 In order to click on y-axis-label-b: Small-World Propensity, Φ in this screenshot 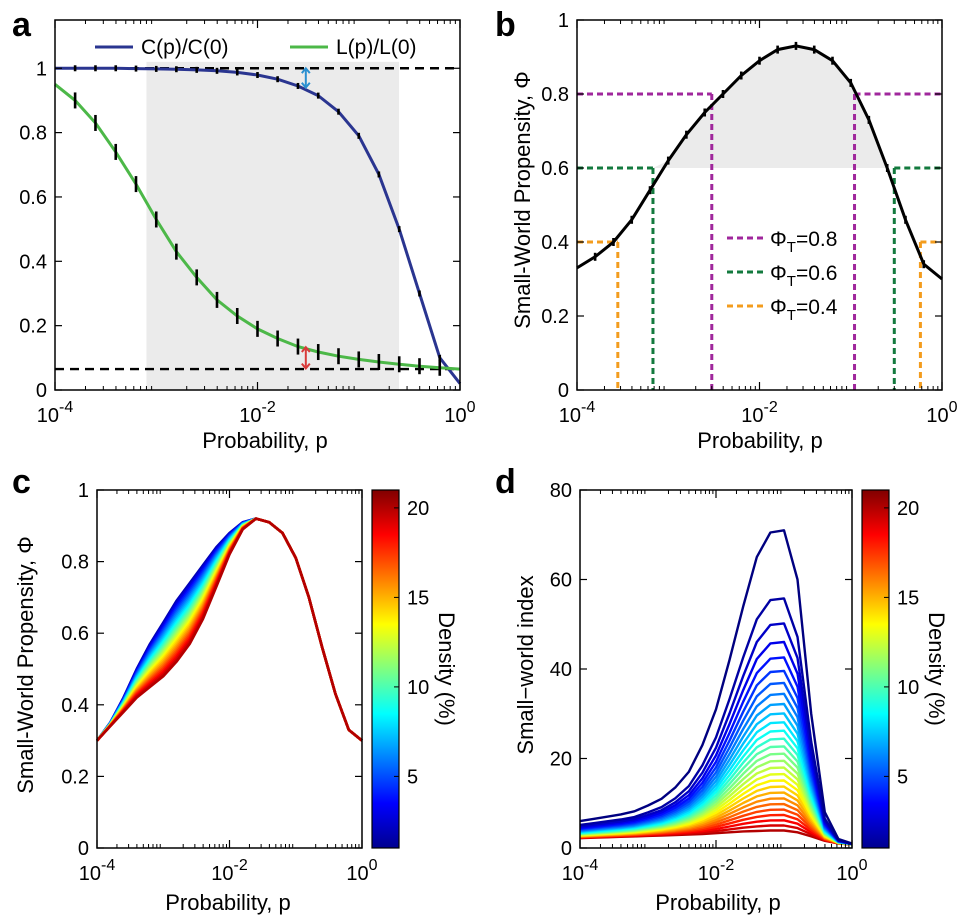, I will do `click(522, 200)`.